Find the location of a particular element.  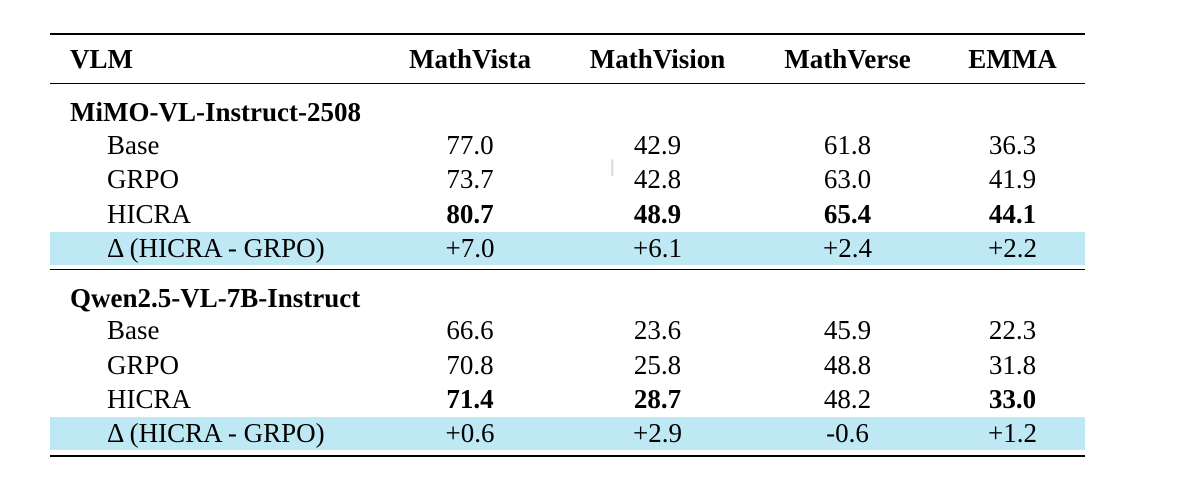

table-cell: 23.6 is located at coordinates (657, 330).